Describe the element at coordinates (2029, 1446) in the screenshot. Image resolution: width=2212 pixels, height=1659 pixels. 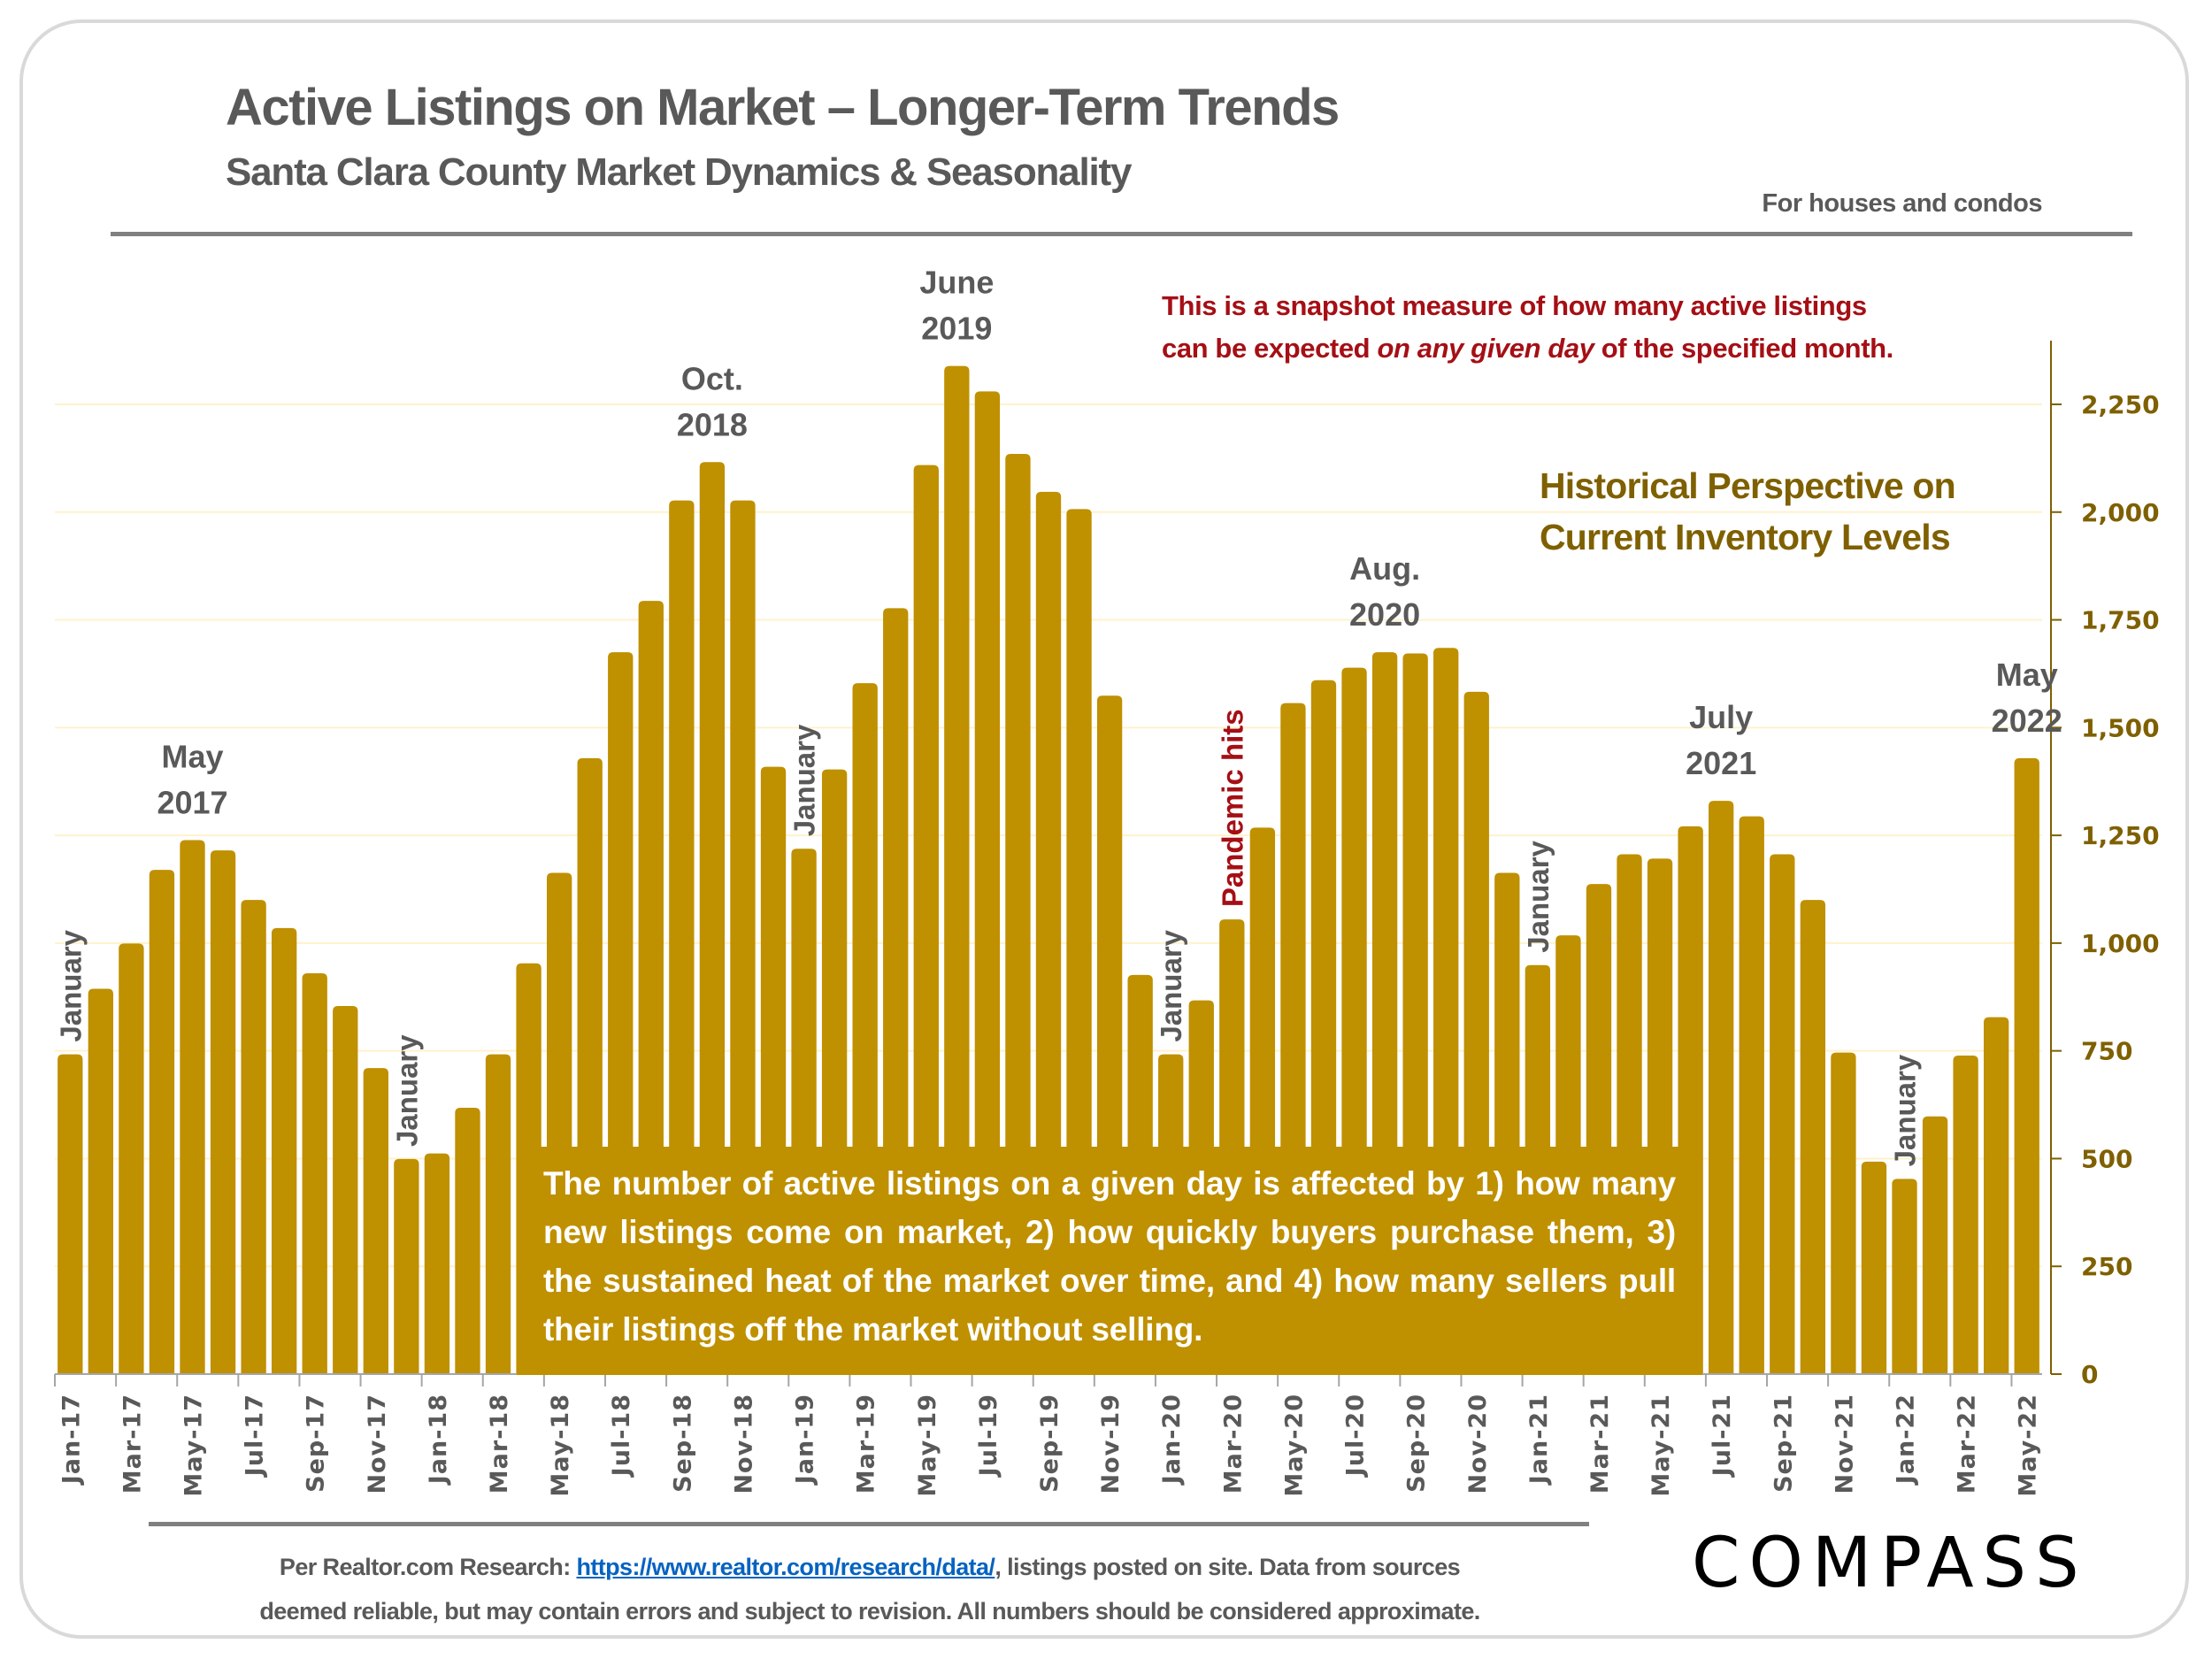
I see `x-tick-label: May-22` at that location.